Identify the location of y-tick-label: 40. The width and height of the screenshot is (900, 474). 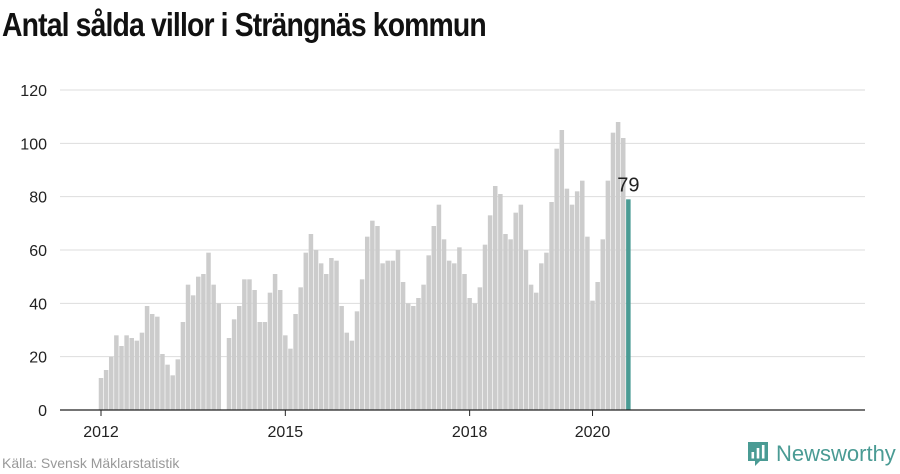
(38, 304).